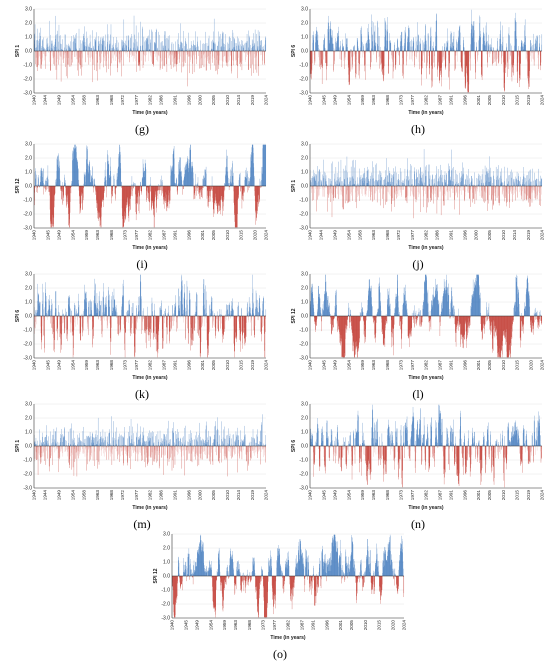  Describe the element at coordinates (125, 235) in the screenshot. I see `x-tick-label: 1973` at that location.